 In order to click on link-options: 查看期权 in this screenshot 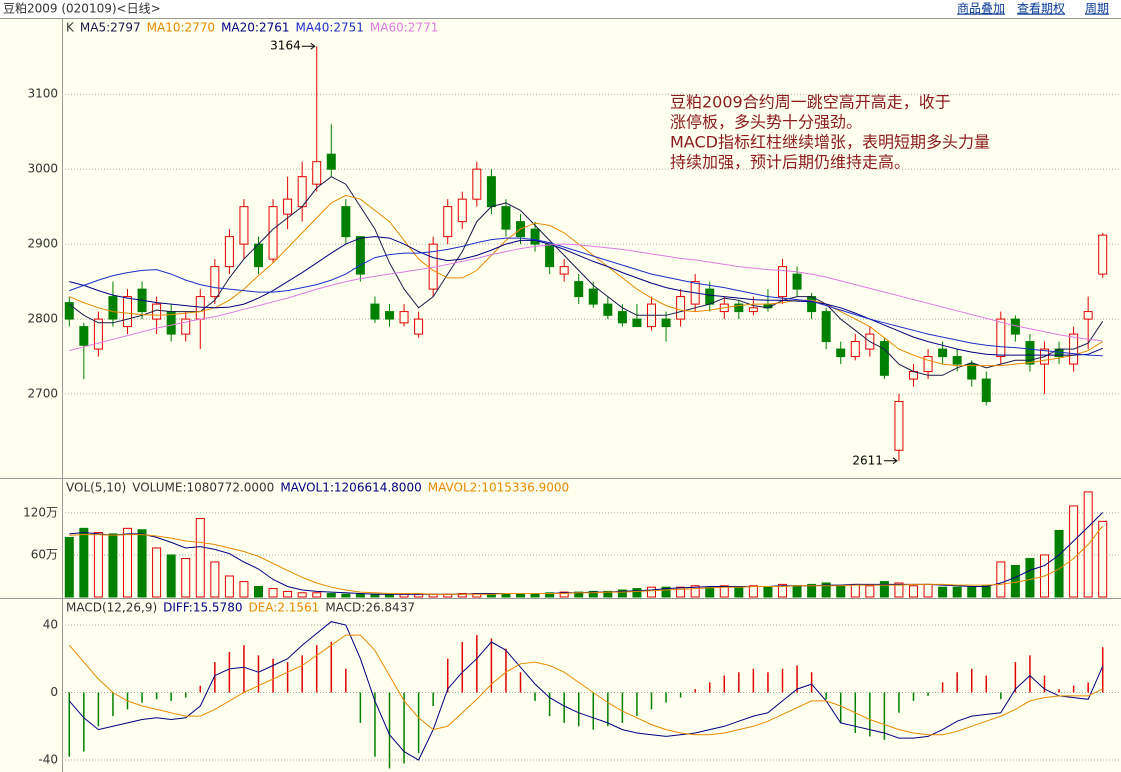, I will do `click(1041, 9)`.